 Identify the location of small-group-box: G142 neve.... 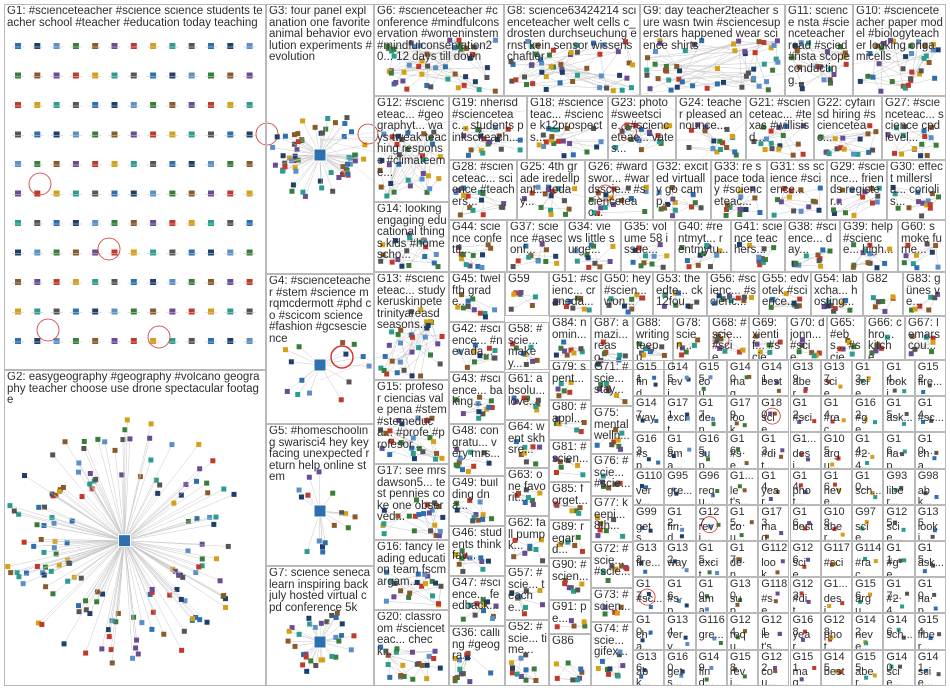
(868, 631).